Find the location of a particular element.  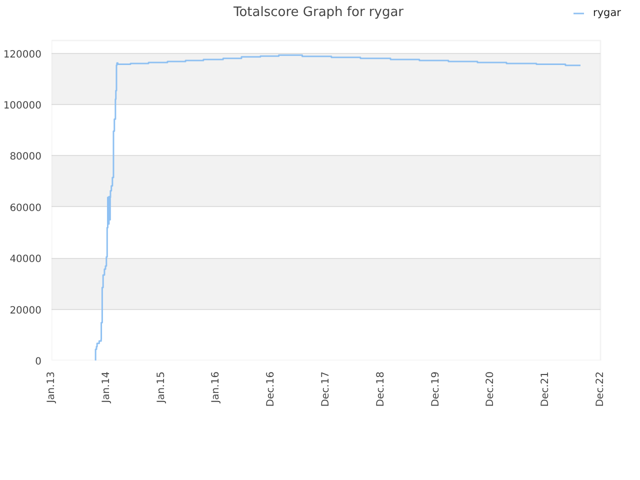

y-tick-label: 80000 is located at coordinates (26, 157).